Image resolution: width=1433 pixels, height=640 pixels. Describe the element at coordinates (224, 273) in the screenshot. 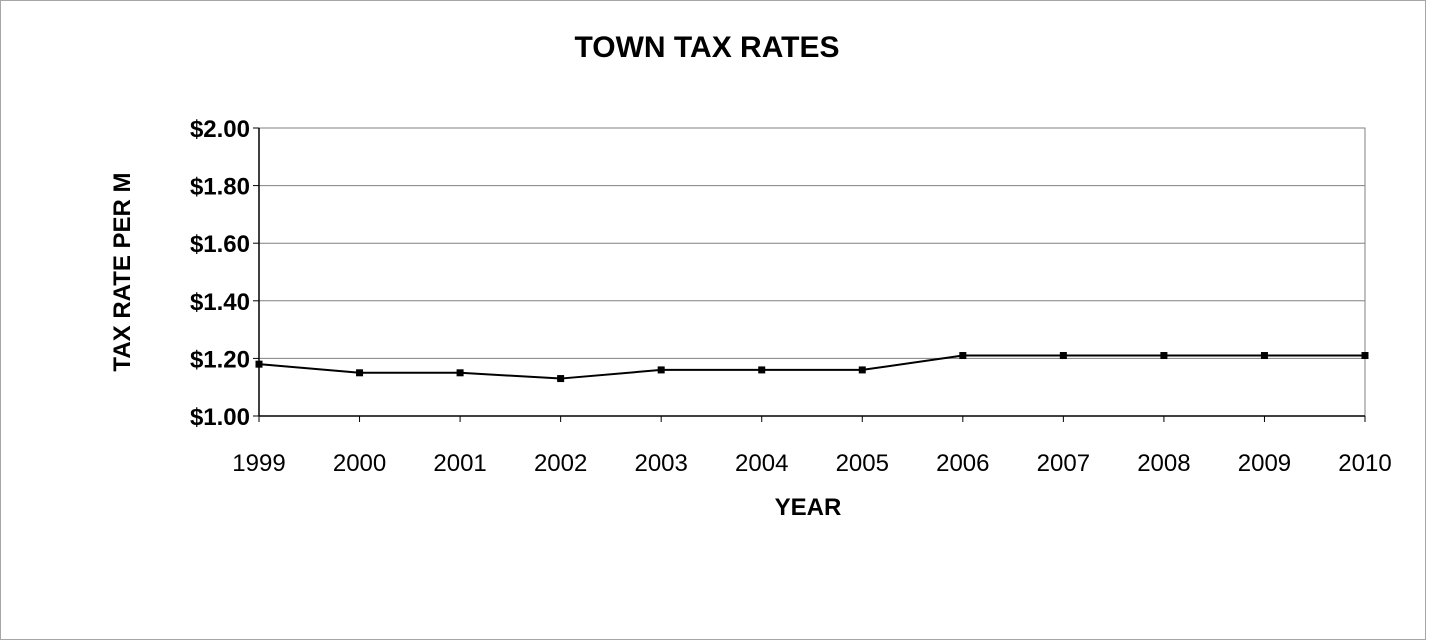

I see `y-axis-ticks: $1.00 $1.20 $1.40 $1.60 $1.80 $2.00` at that location.